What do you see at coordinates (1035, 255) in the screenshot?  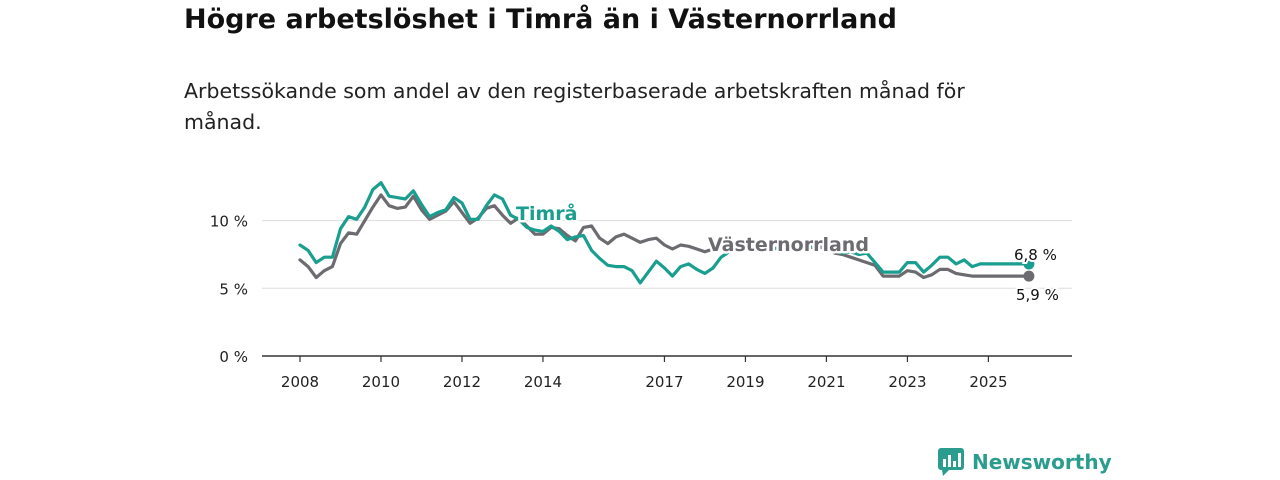 I see `end-value-label-timra: 6,8 %` at bounding box center [1035, 255].